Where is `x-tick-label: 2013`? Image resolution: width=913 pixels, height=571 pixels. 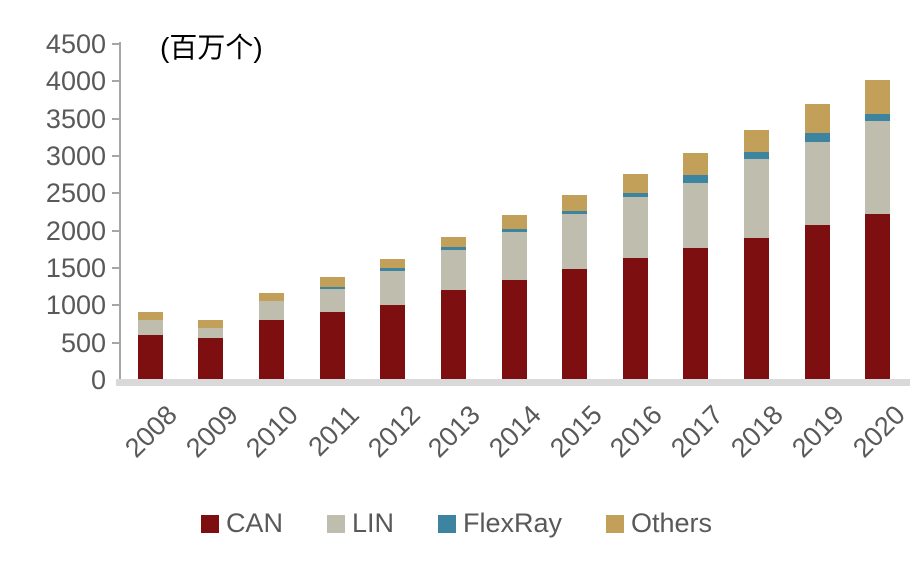 x-tick-label: 2013 is located at coordinates (454, 431).